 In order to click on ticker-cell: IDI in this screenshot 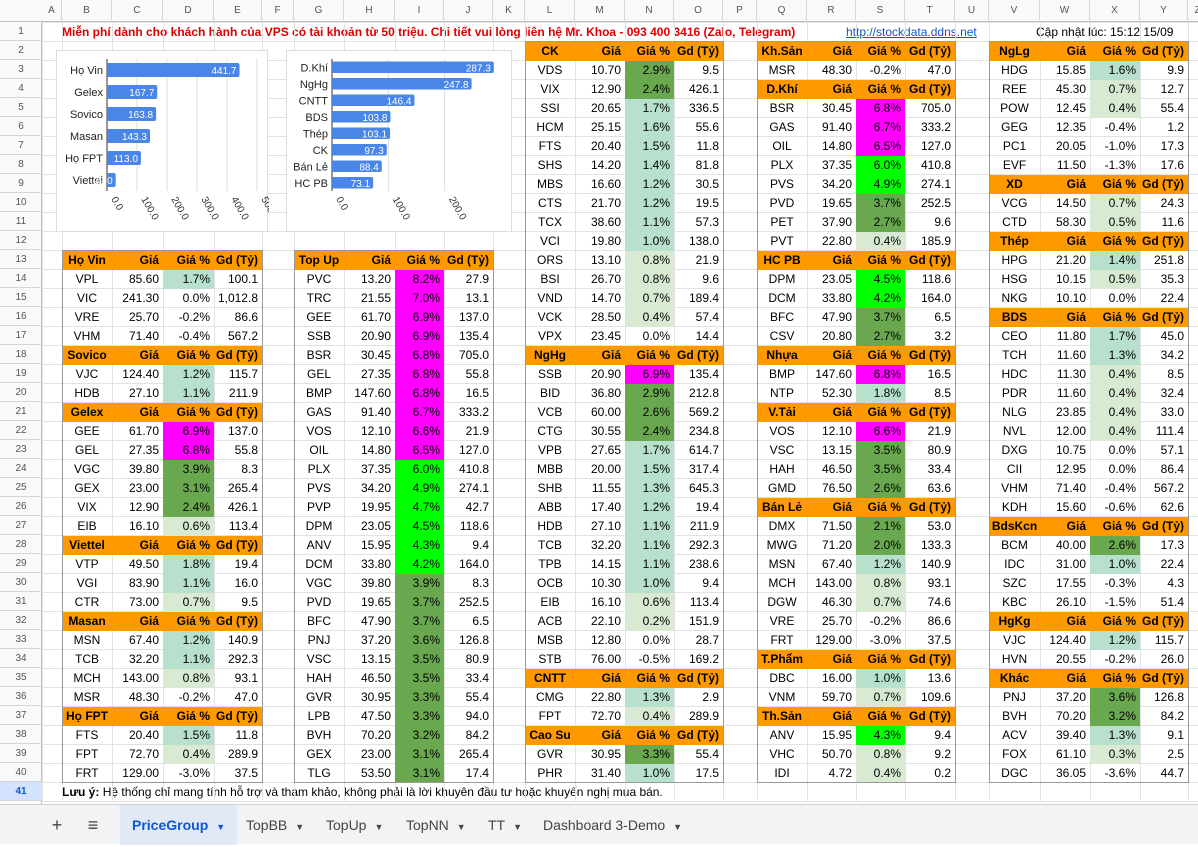, I will do `click(782, 773)`.